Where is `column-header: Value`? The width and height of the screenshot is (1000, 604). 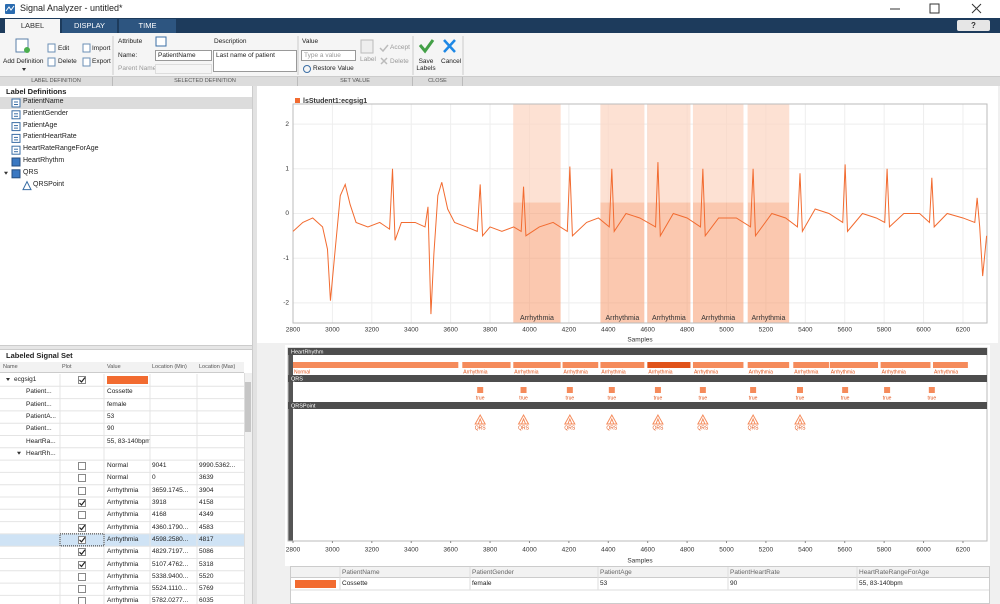
column-header: Value is located at coordinates (114, 367).